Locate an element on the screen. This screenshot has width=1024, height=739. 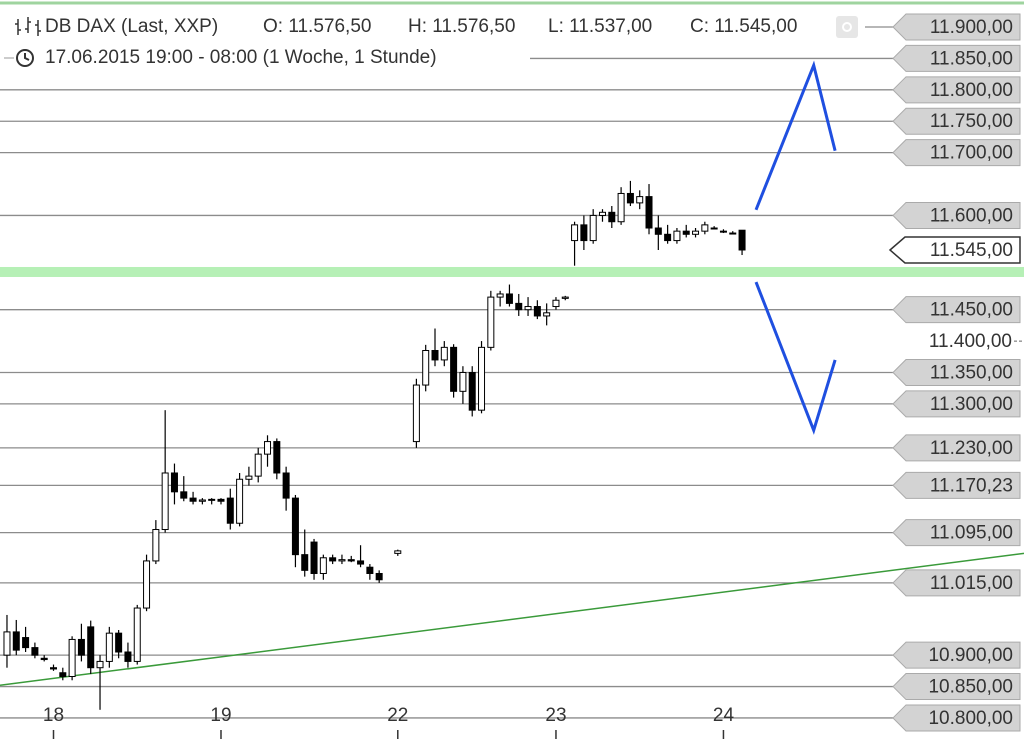
header-bg is located at coordinates (431, 27).